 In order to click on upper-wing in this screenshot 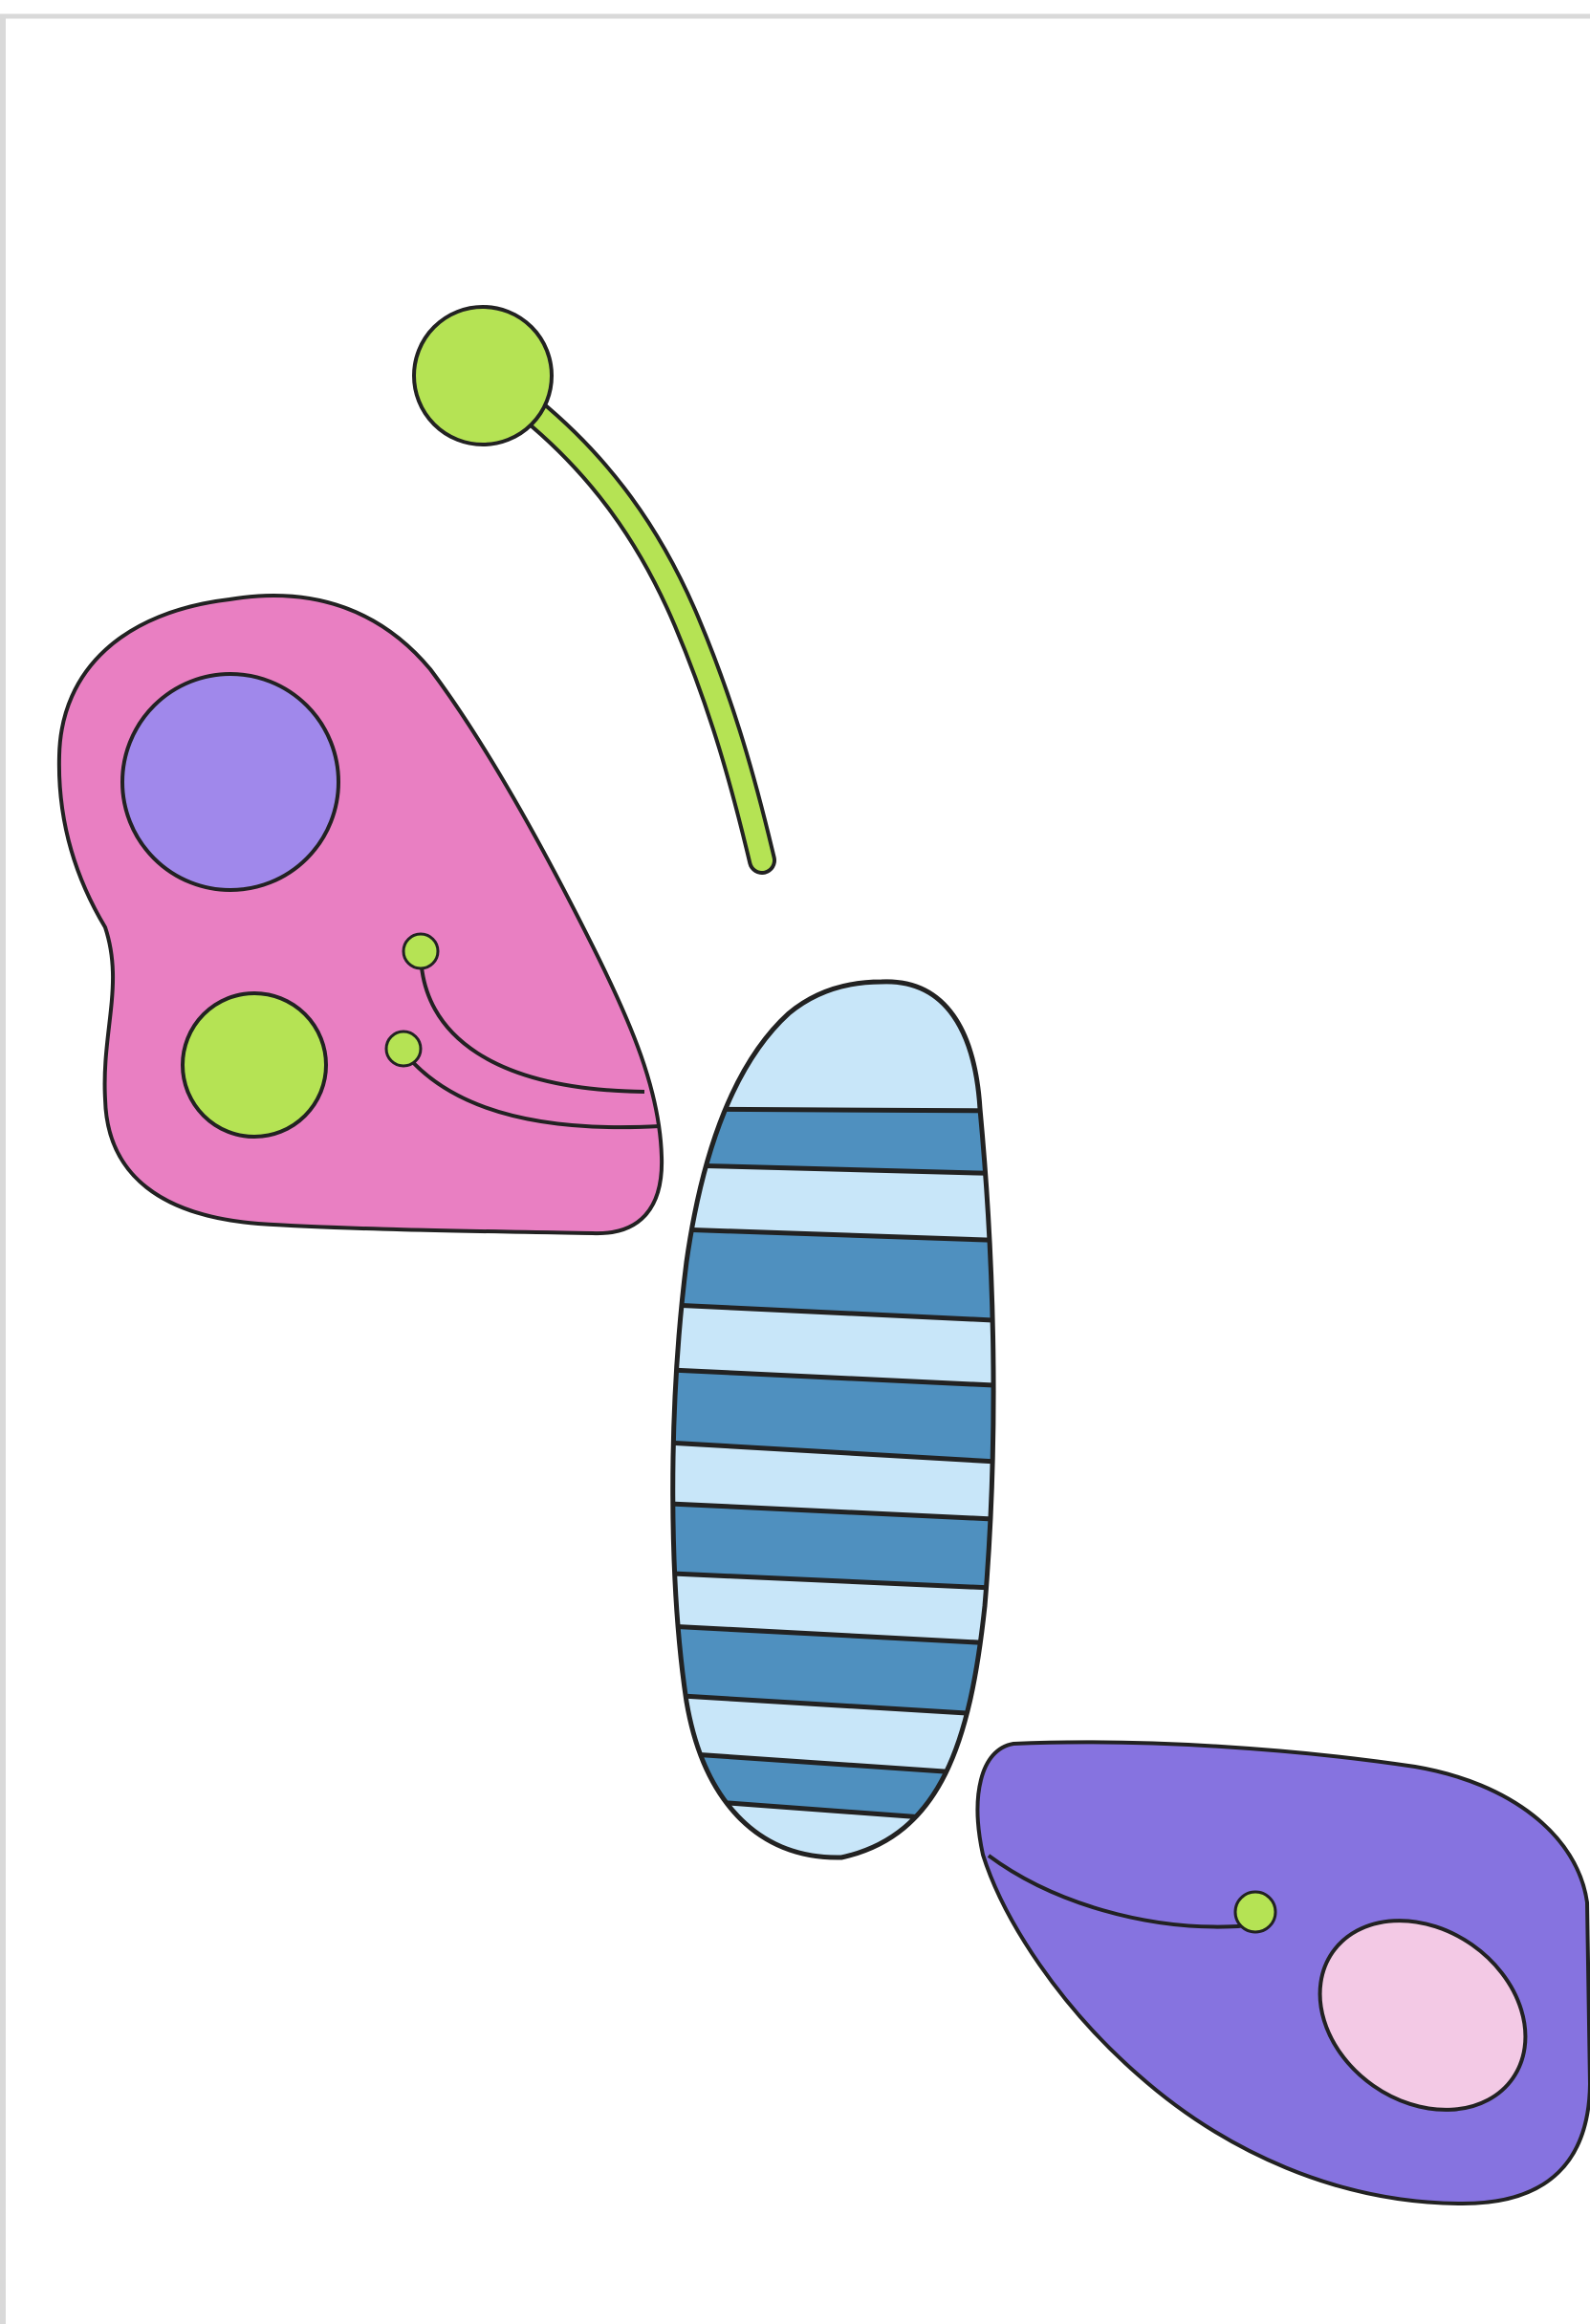, I will do `click(360, 915)`.